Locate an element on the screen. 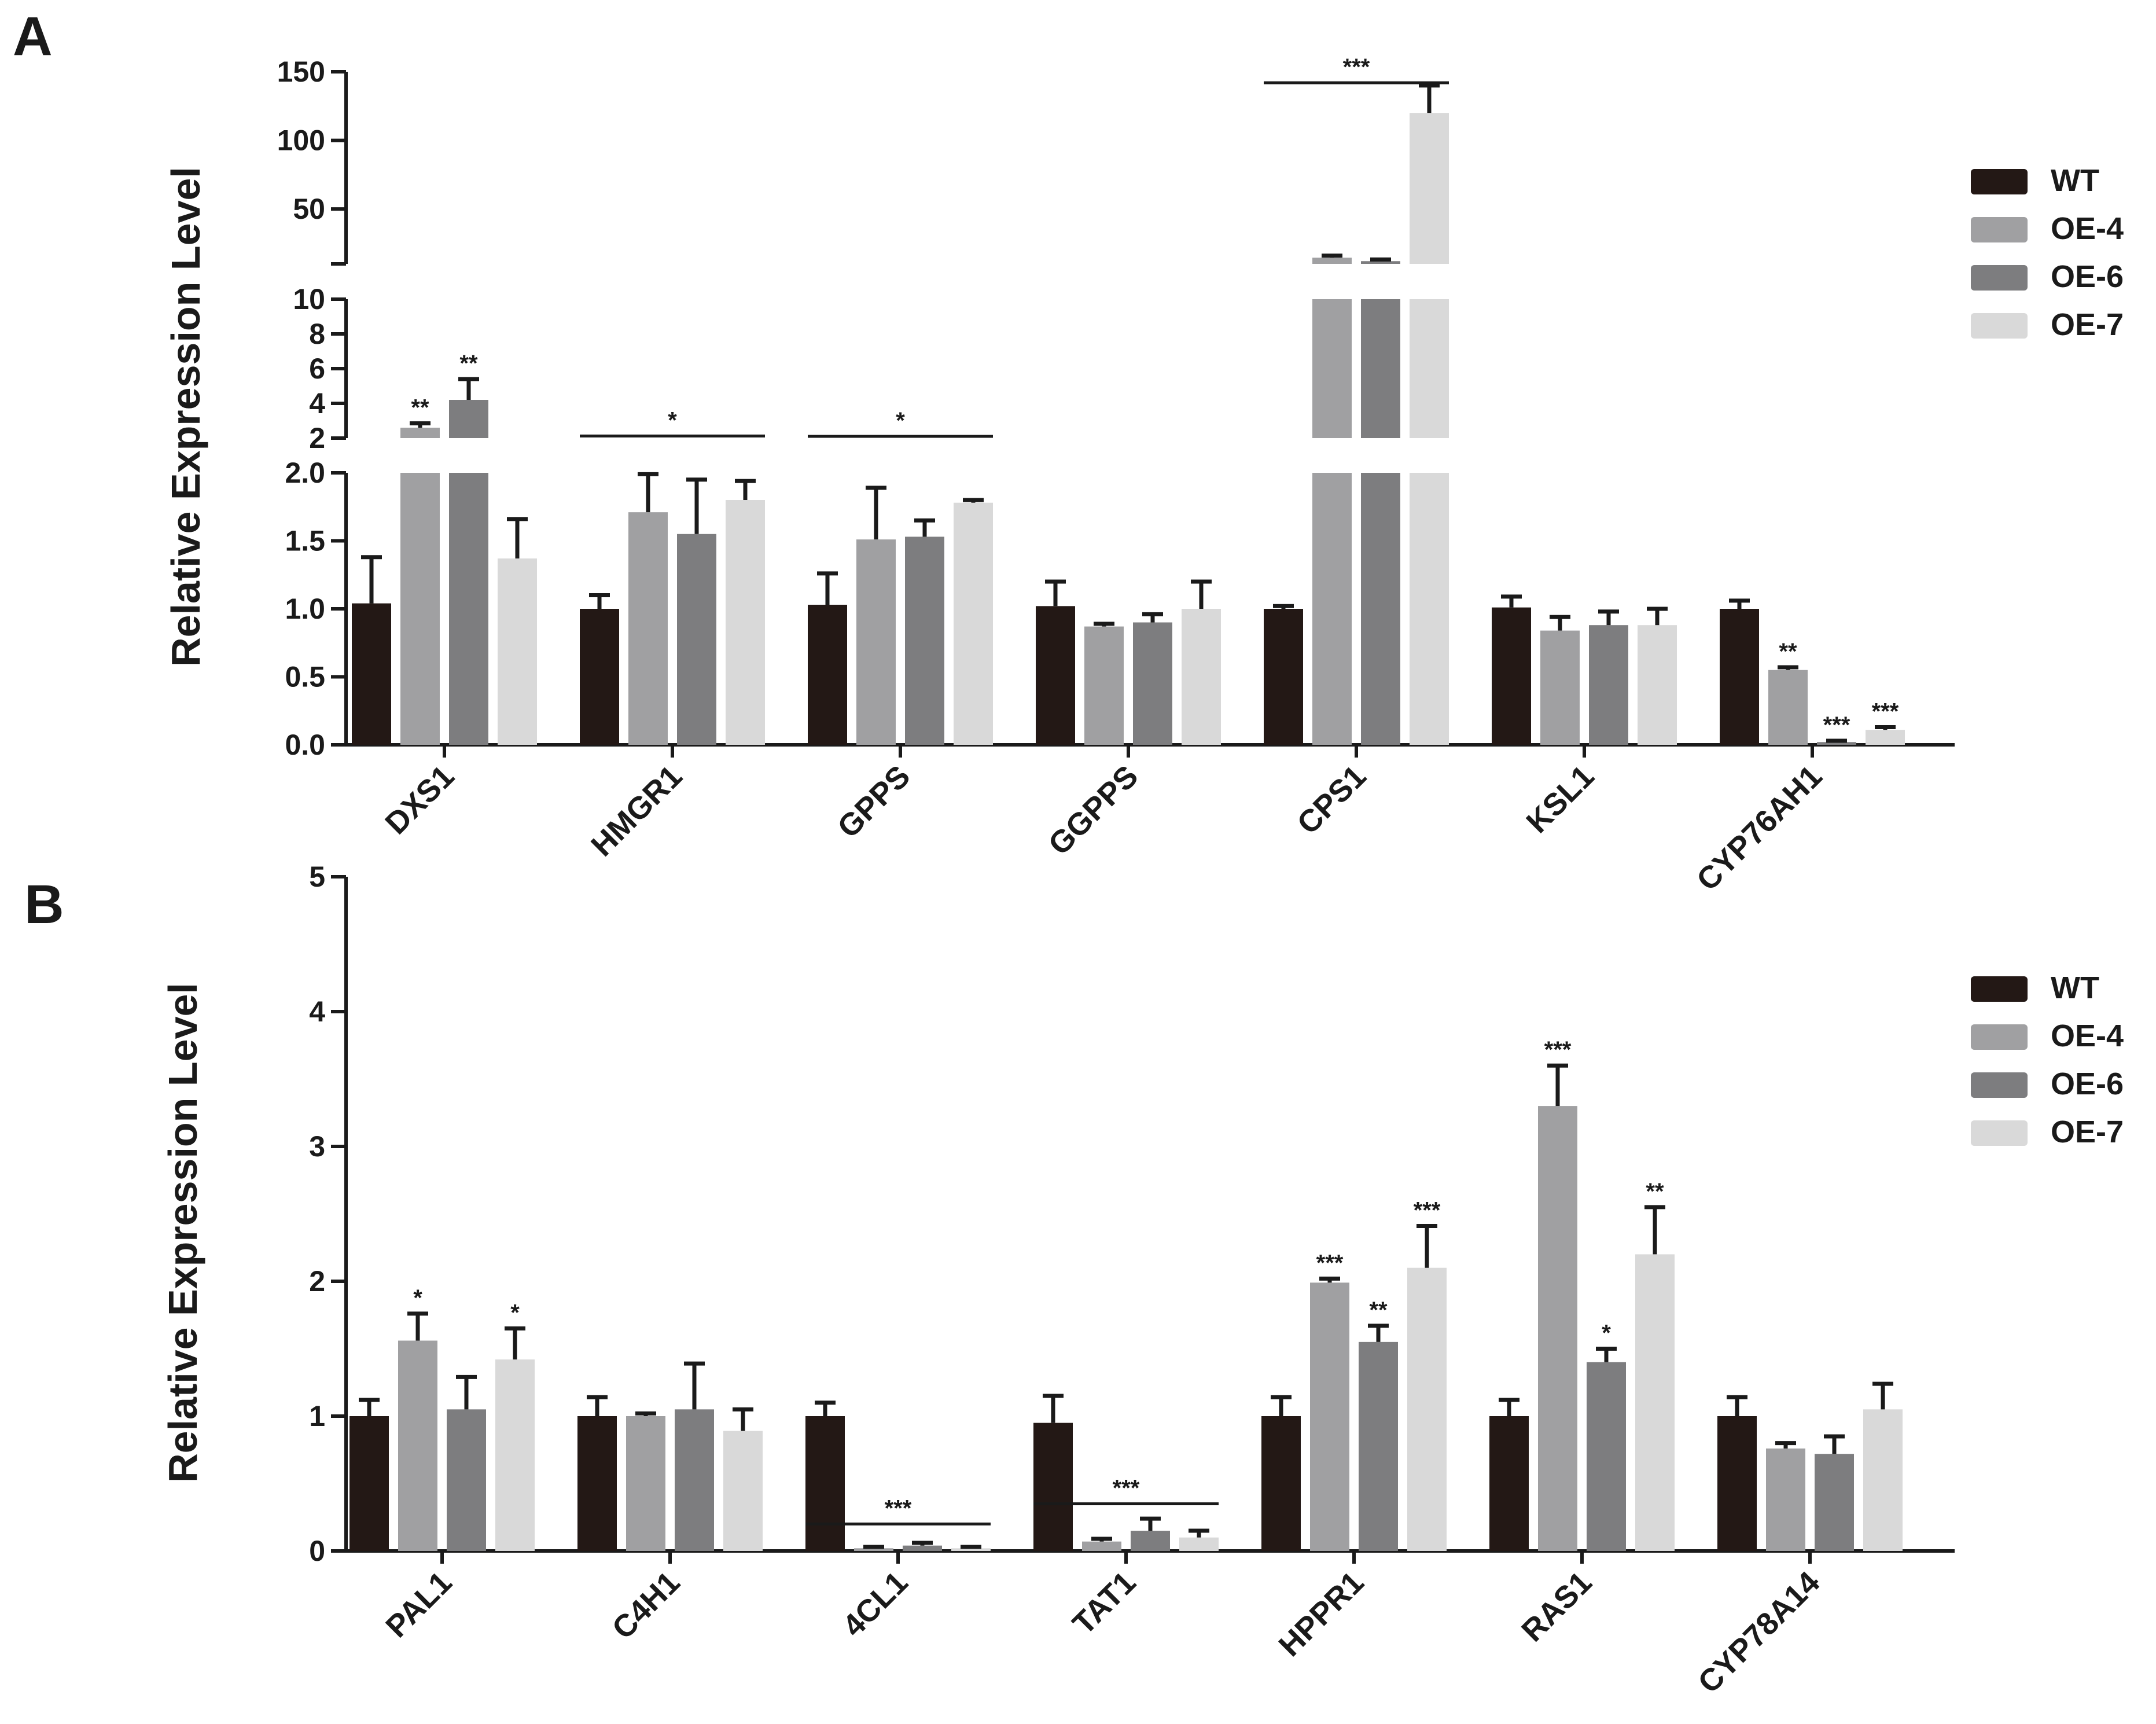  panel-b-legend-swatch-wt is located at coordinates (2000, 989).